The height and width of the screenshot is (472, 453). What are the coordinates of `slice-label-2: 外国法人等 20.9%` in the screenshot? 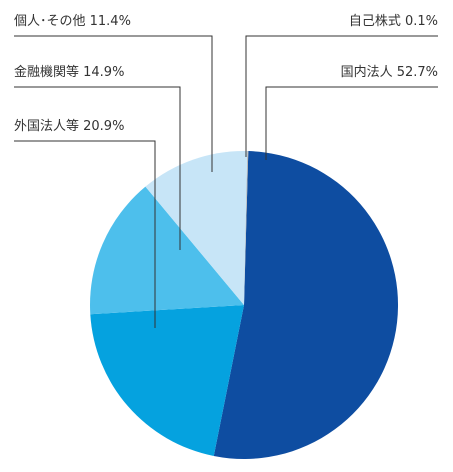 It's located at (69, 126).